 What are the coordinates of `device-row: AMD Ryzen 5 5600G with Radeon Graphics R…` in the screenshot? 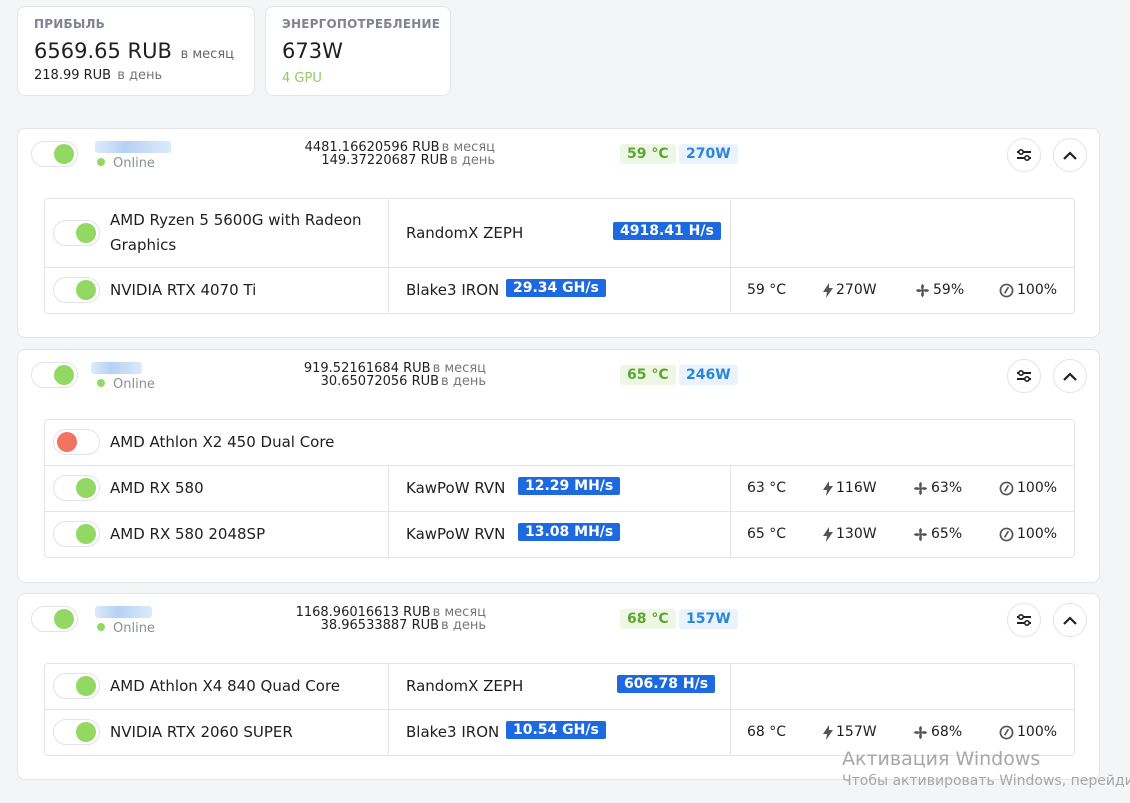 It's located at (559, 233).